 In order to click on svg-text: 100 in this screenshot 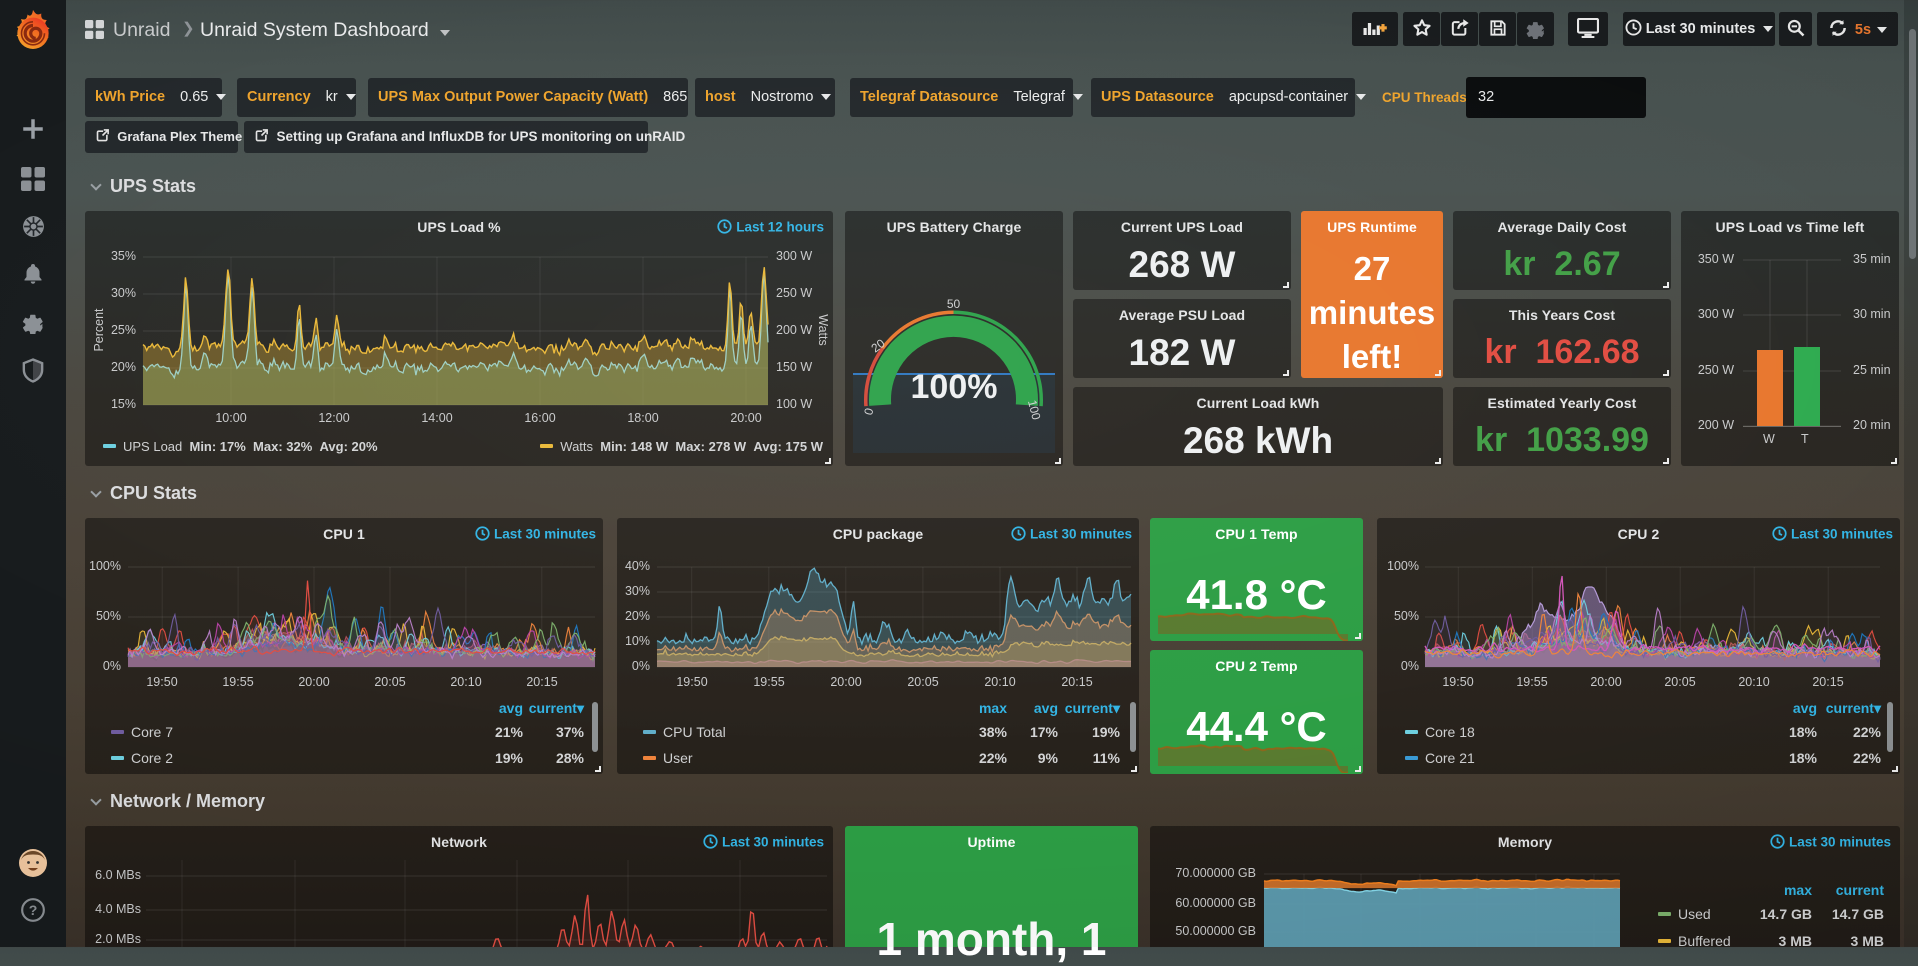, I will do `click(1034, 409)`.